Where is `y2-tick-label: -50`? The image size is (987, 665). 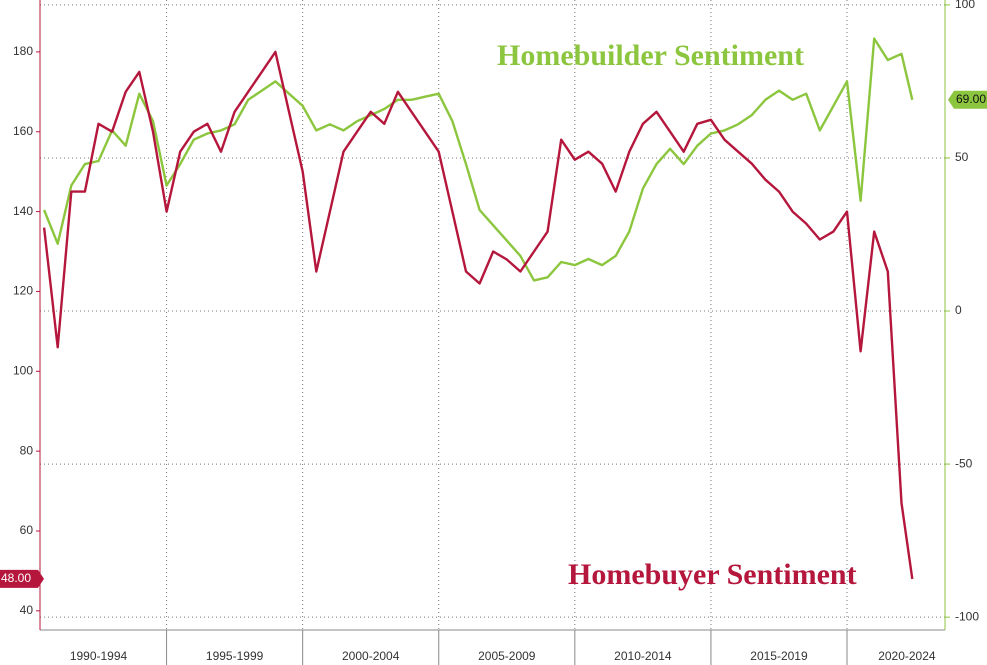 y2-tick-label: -50 is located at coordinates (964, 463).